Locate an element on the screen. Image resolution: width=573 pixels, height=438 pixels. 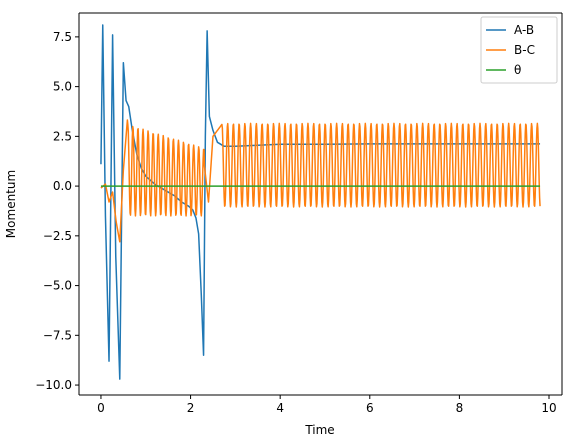
x-tick-label: 4 is located at coordinates (280, 408).